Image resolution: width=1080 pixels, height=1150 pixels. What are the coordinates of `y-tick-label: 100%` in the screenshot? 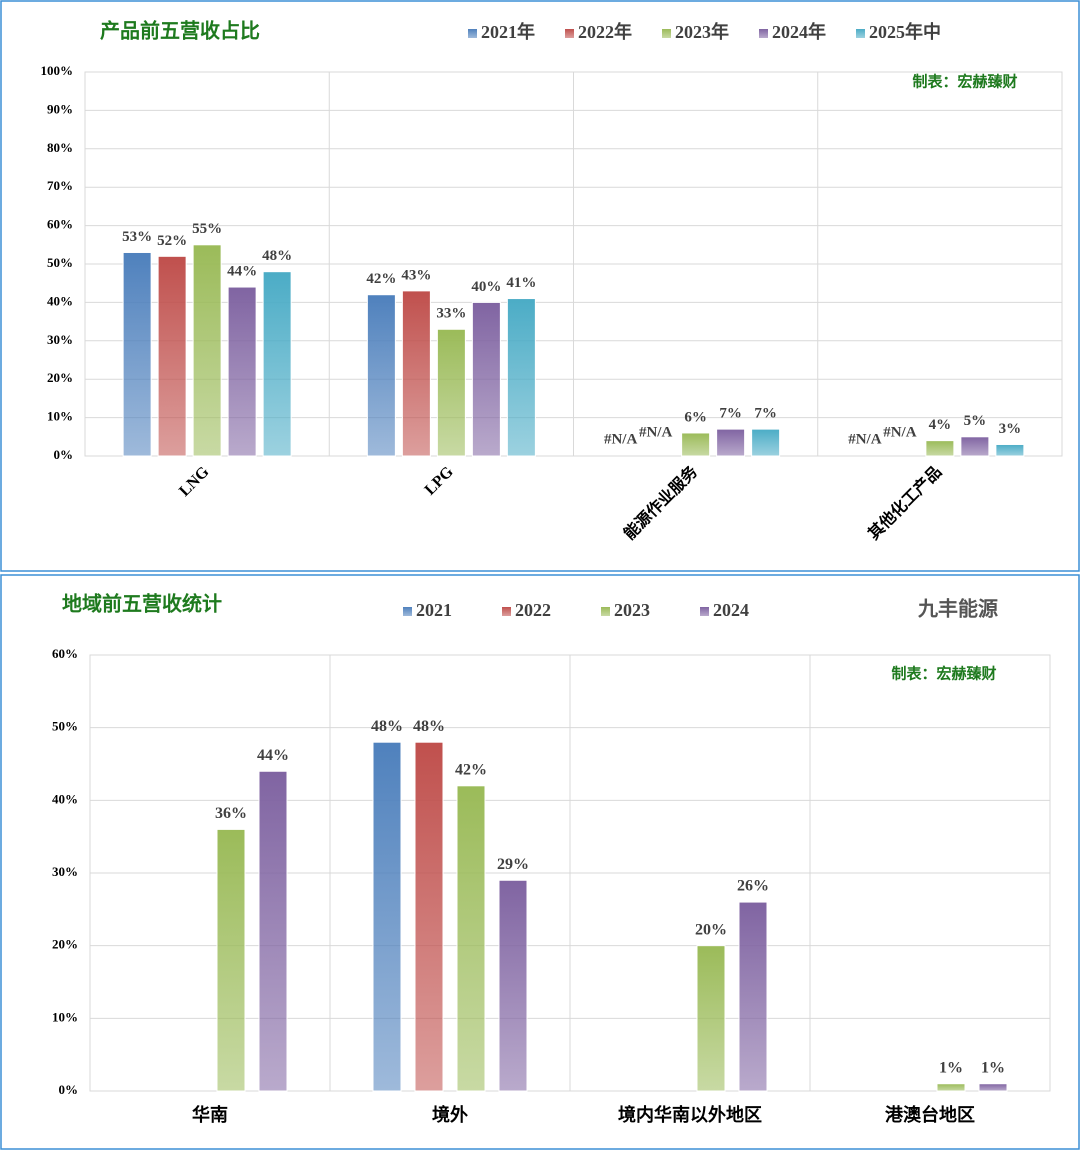 It's located at (57, 70).